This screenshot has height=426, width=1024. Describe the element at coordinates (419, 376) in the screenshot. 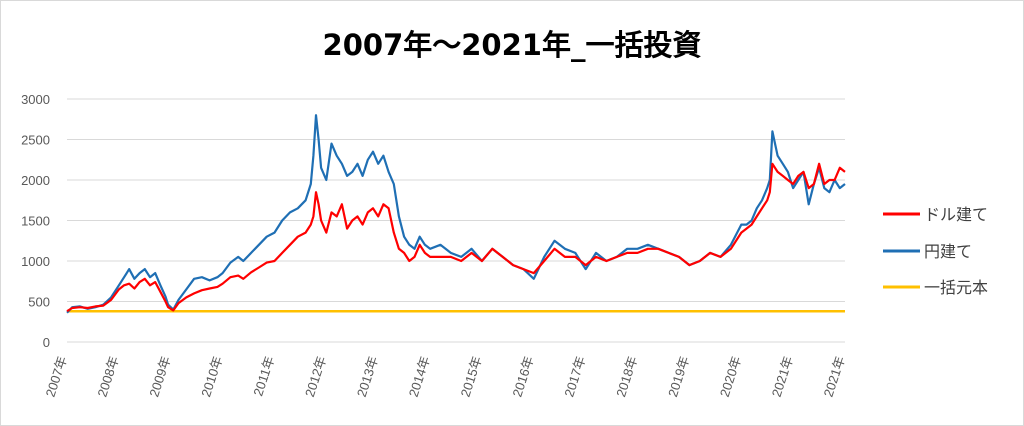

I see `x-tick-label: 2014年` at that location.